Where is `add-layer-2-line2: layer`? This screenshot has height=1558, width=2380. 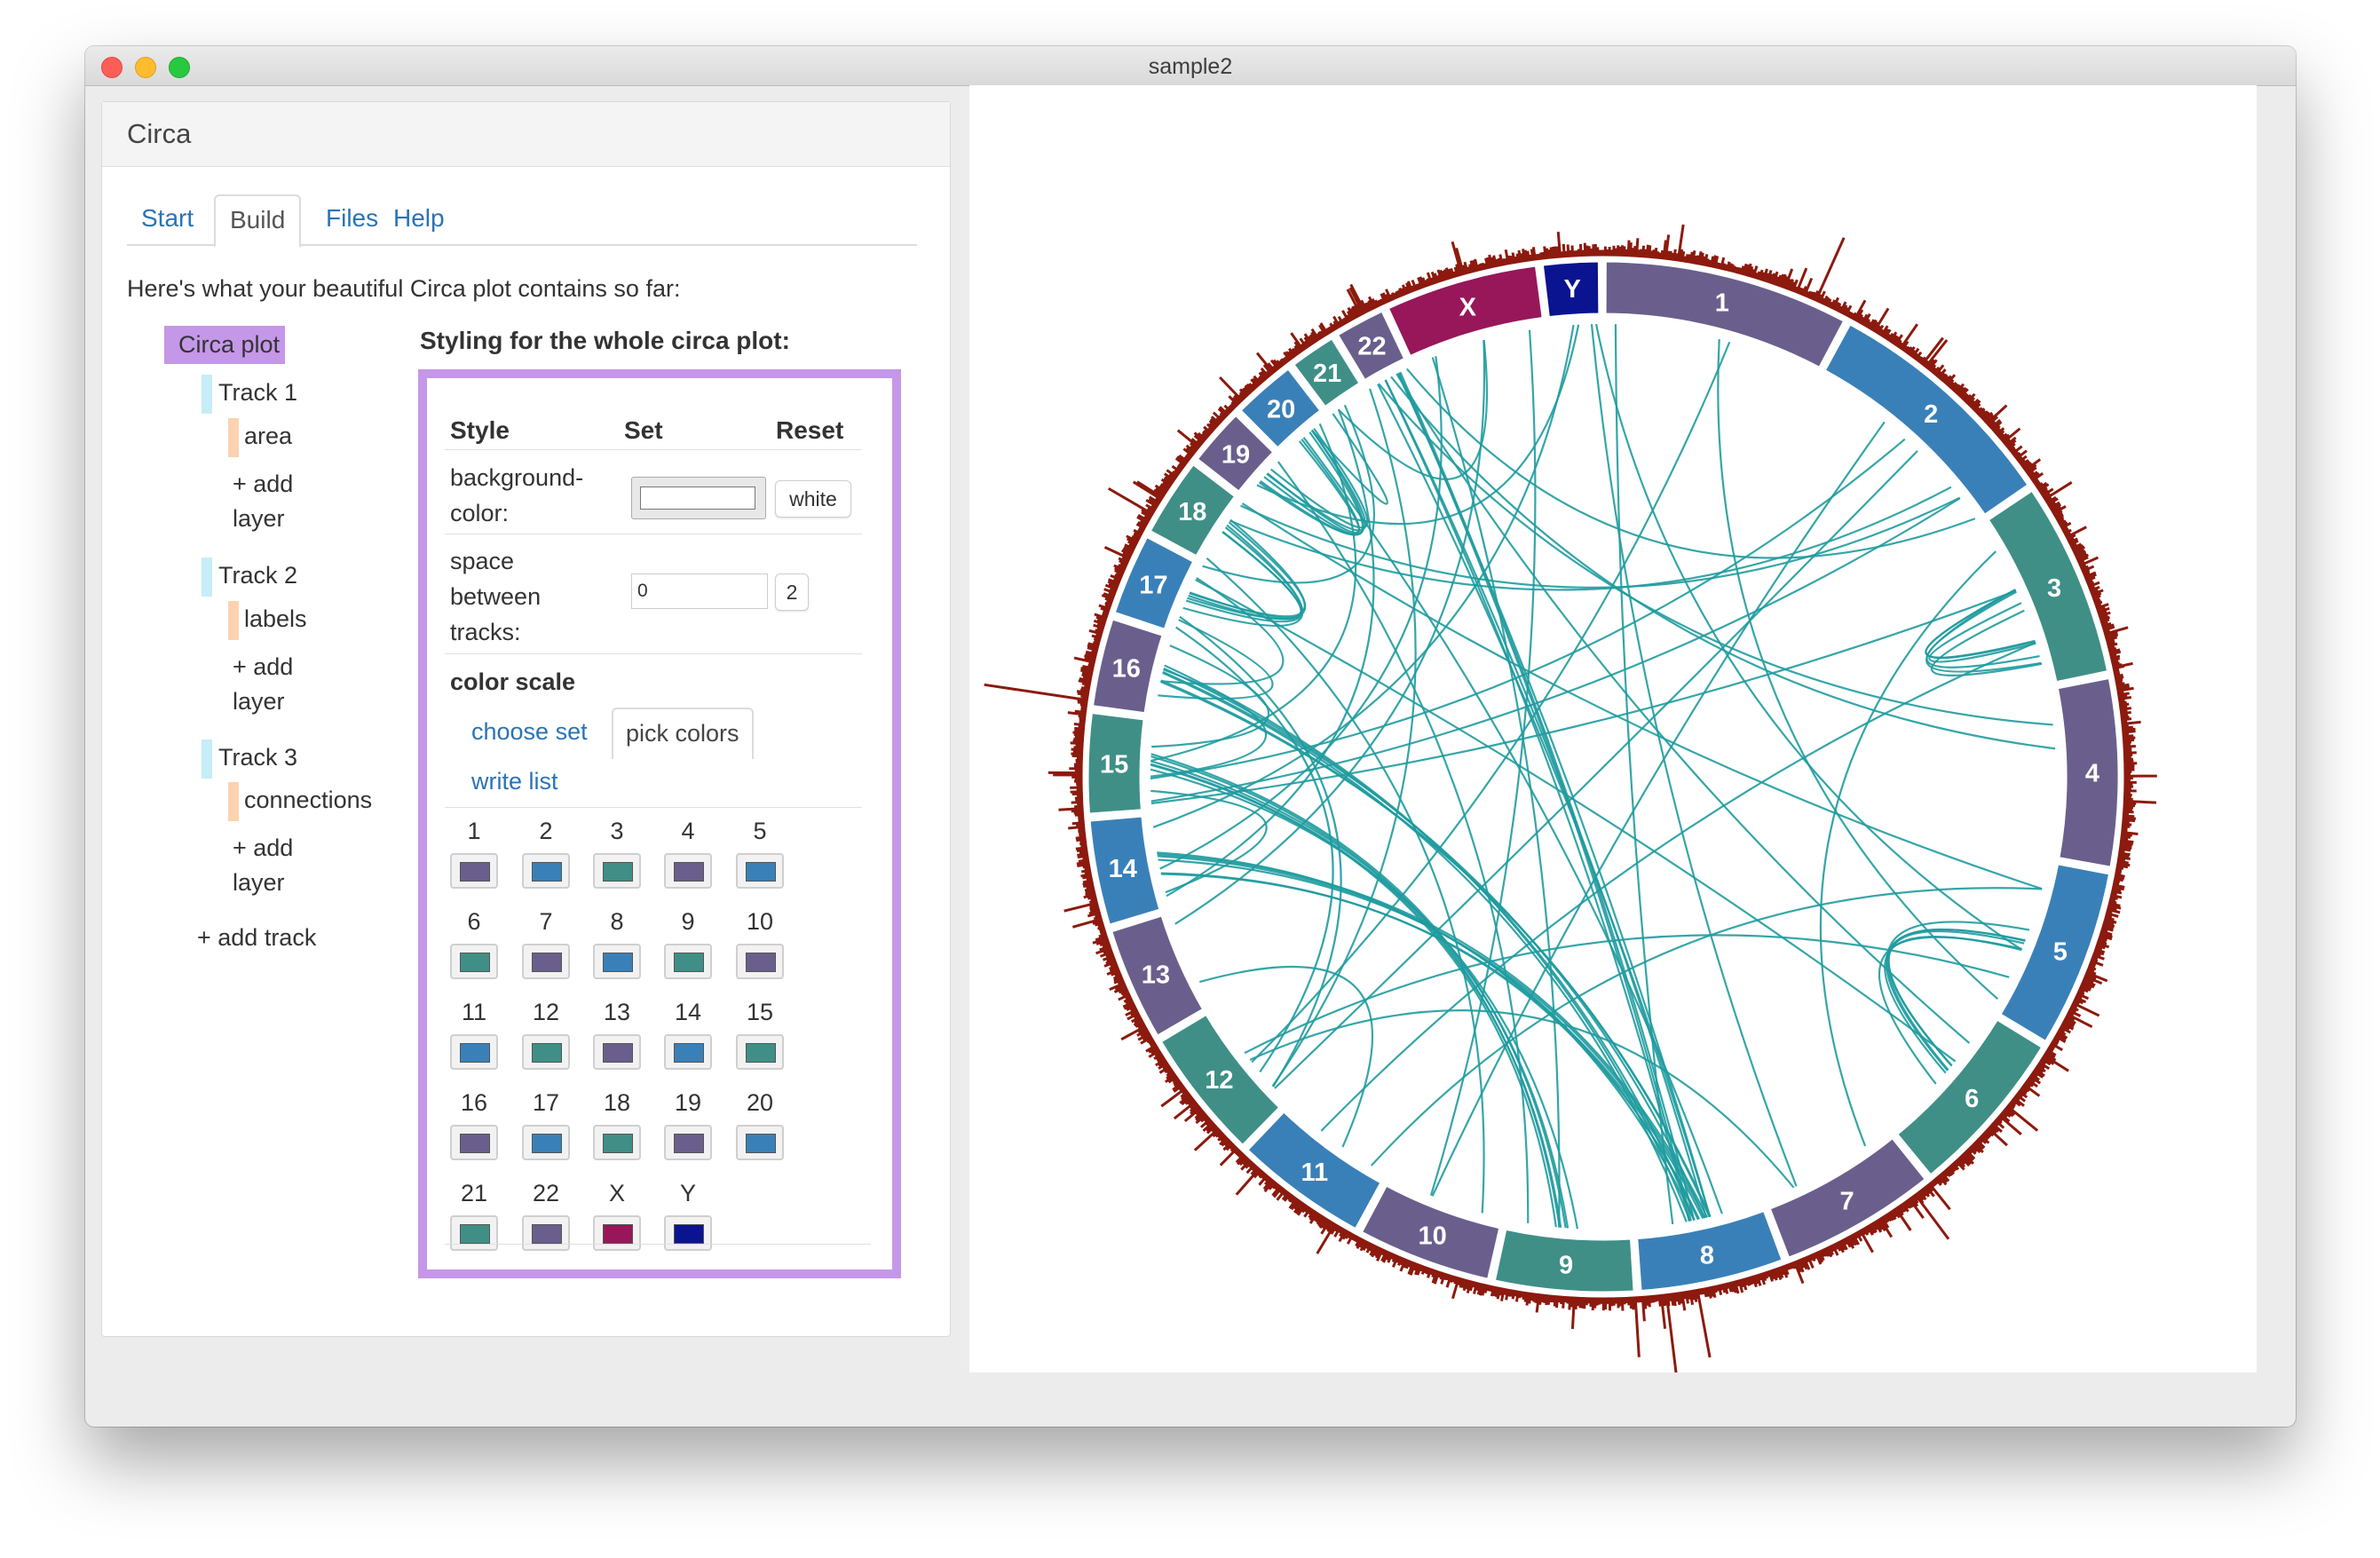
add-layer-2-line2: layer is located at coordinates (259, 701).